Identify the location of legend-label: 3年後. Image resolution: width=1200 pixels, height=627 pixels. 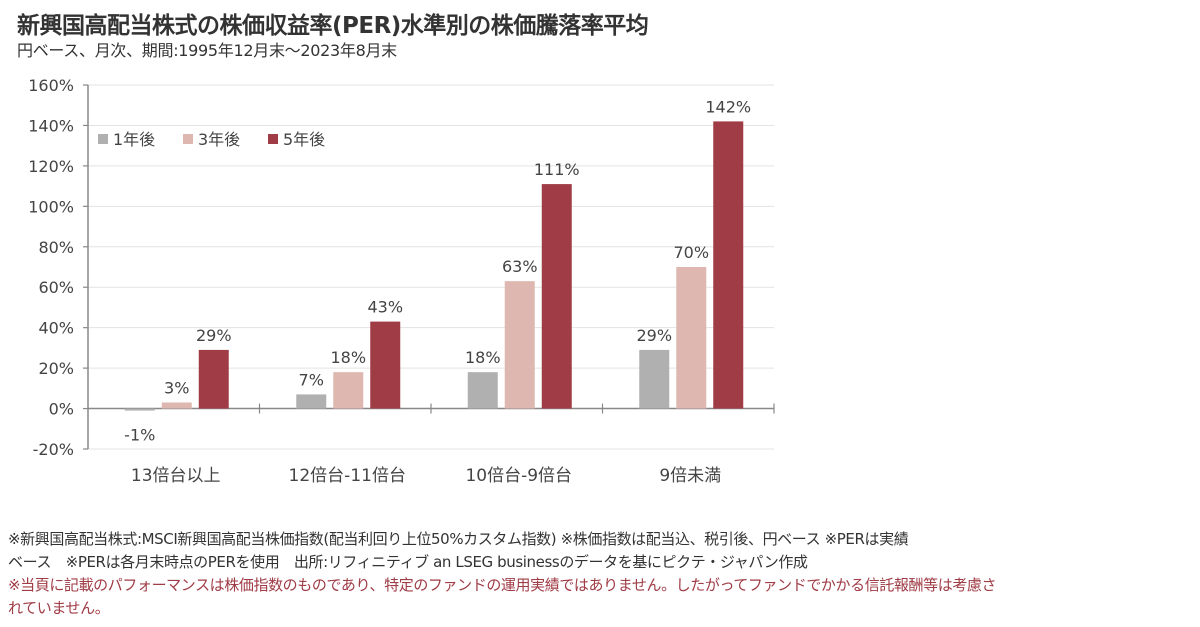
(219, 139).